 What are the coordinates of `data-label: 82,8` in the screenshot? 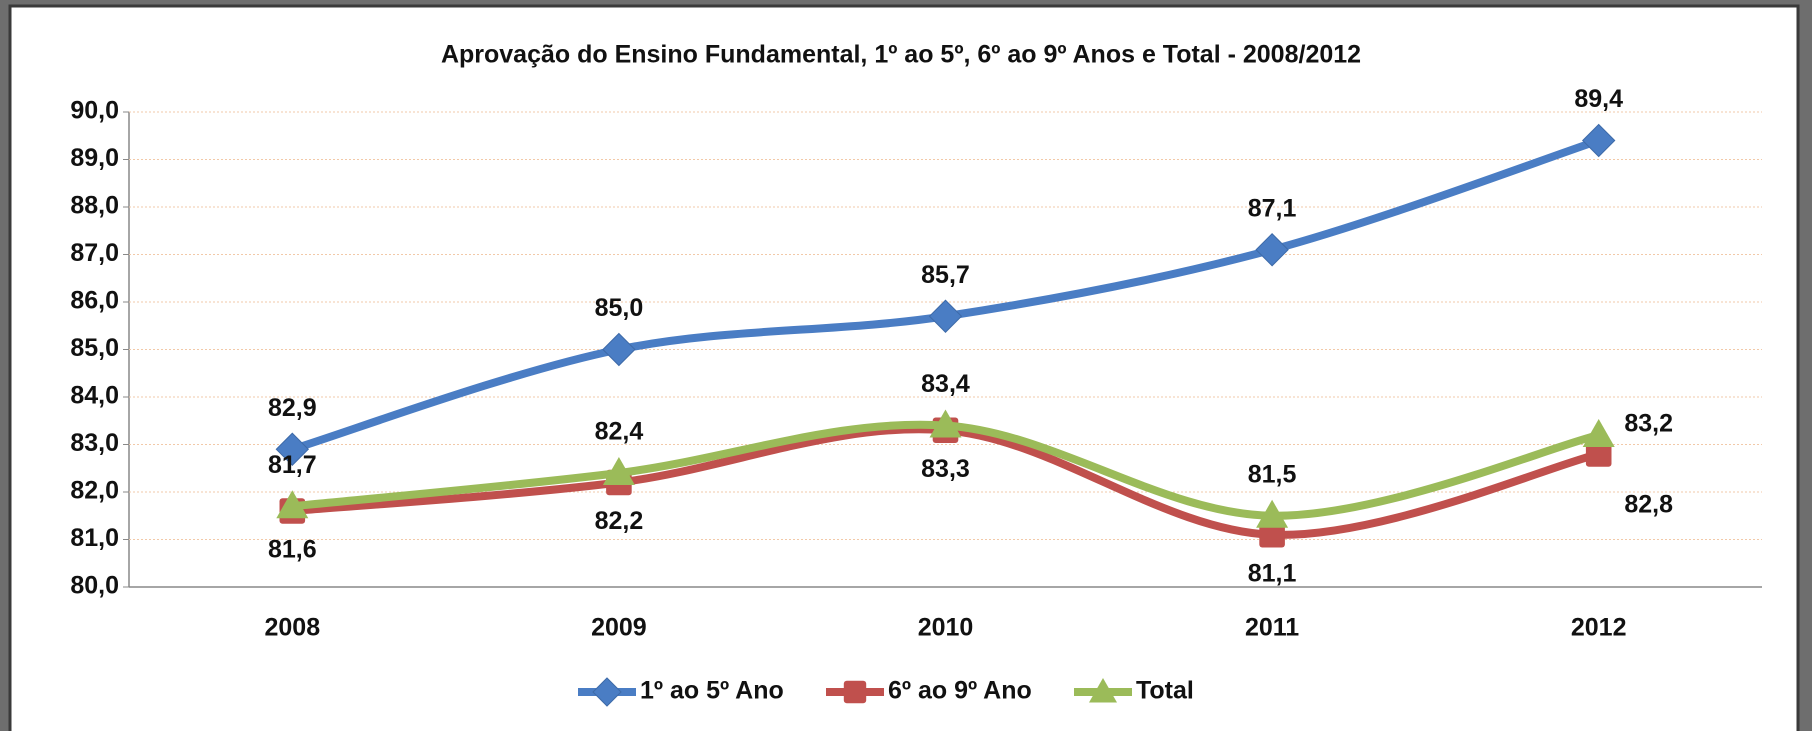 It's located at (1648, 505).